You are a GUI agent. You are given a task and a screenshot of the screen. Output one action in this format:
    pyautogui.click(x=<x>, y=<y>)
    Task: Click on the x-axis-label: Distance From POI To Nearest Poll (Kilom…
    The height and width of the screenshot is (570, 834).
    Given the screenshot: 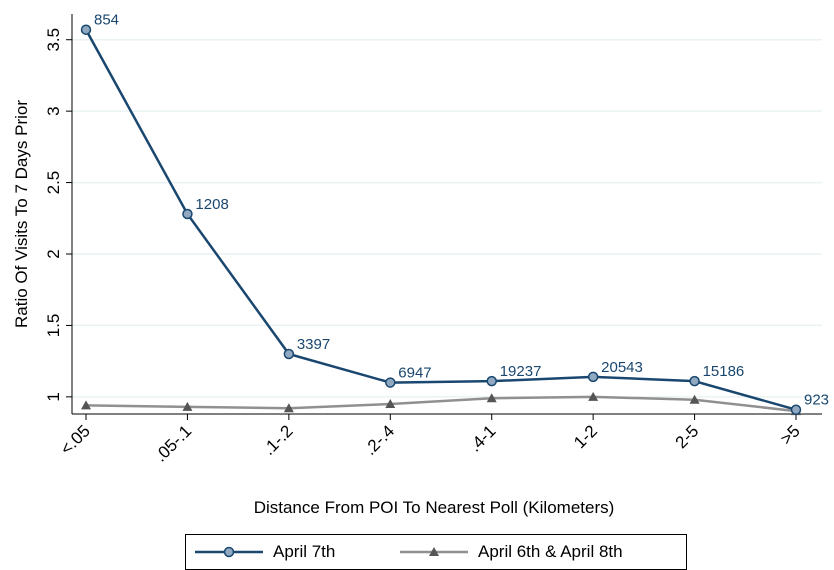 What is the action you would take?
    pyautogui.click(x=434, y=507)
    